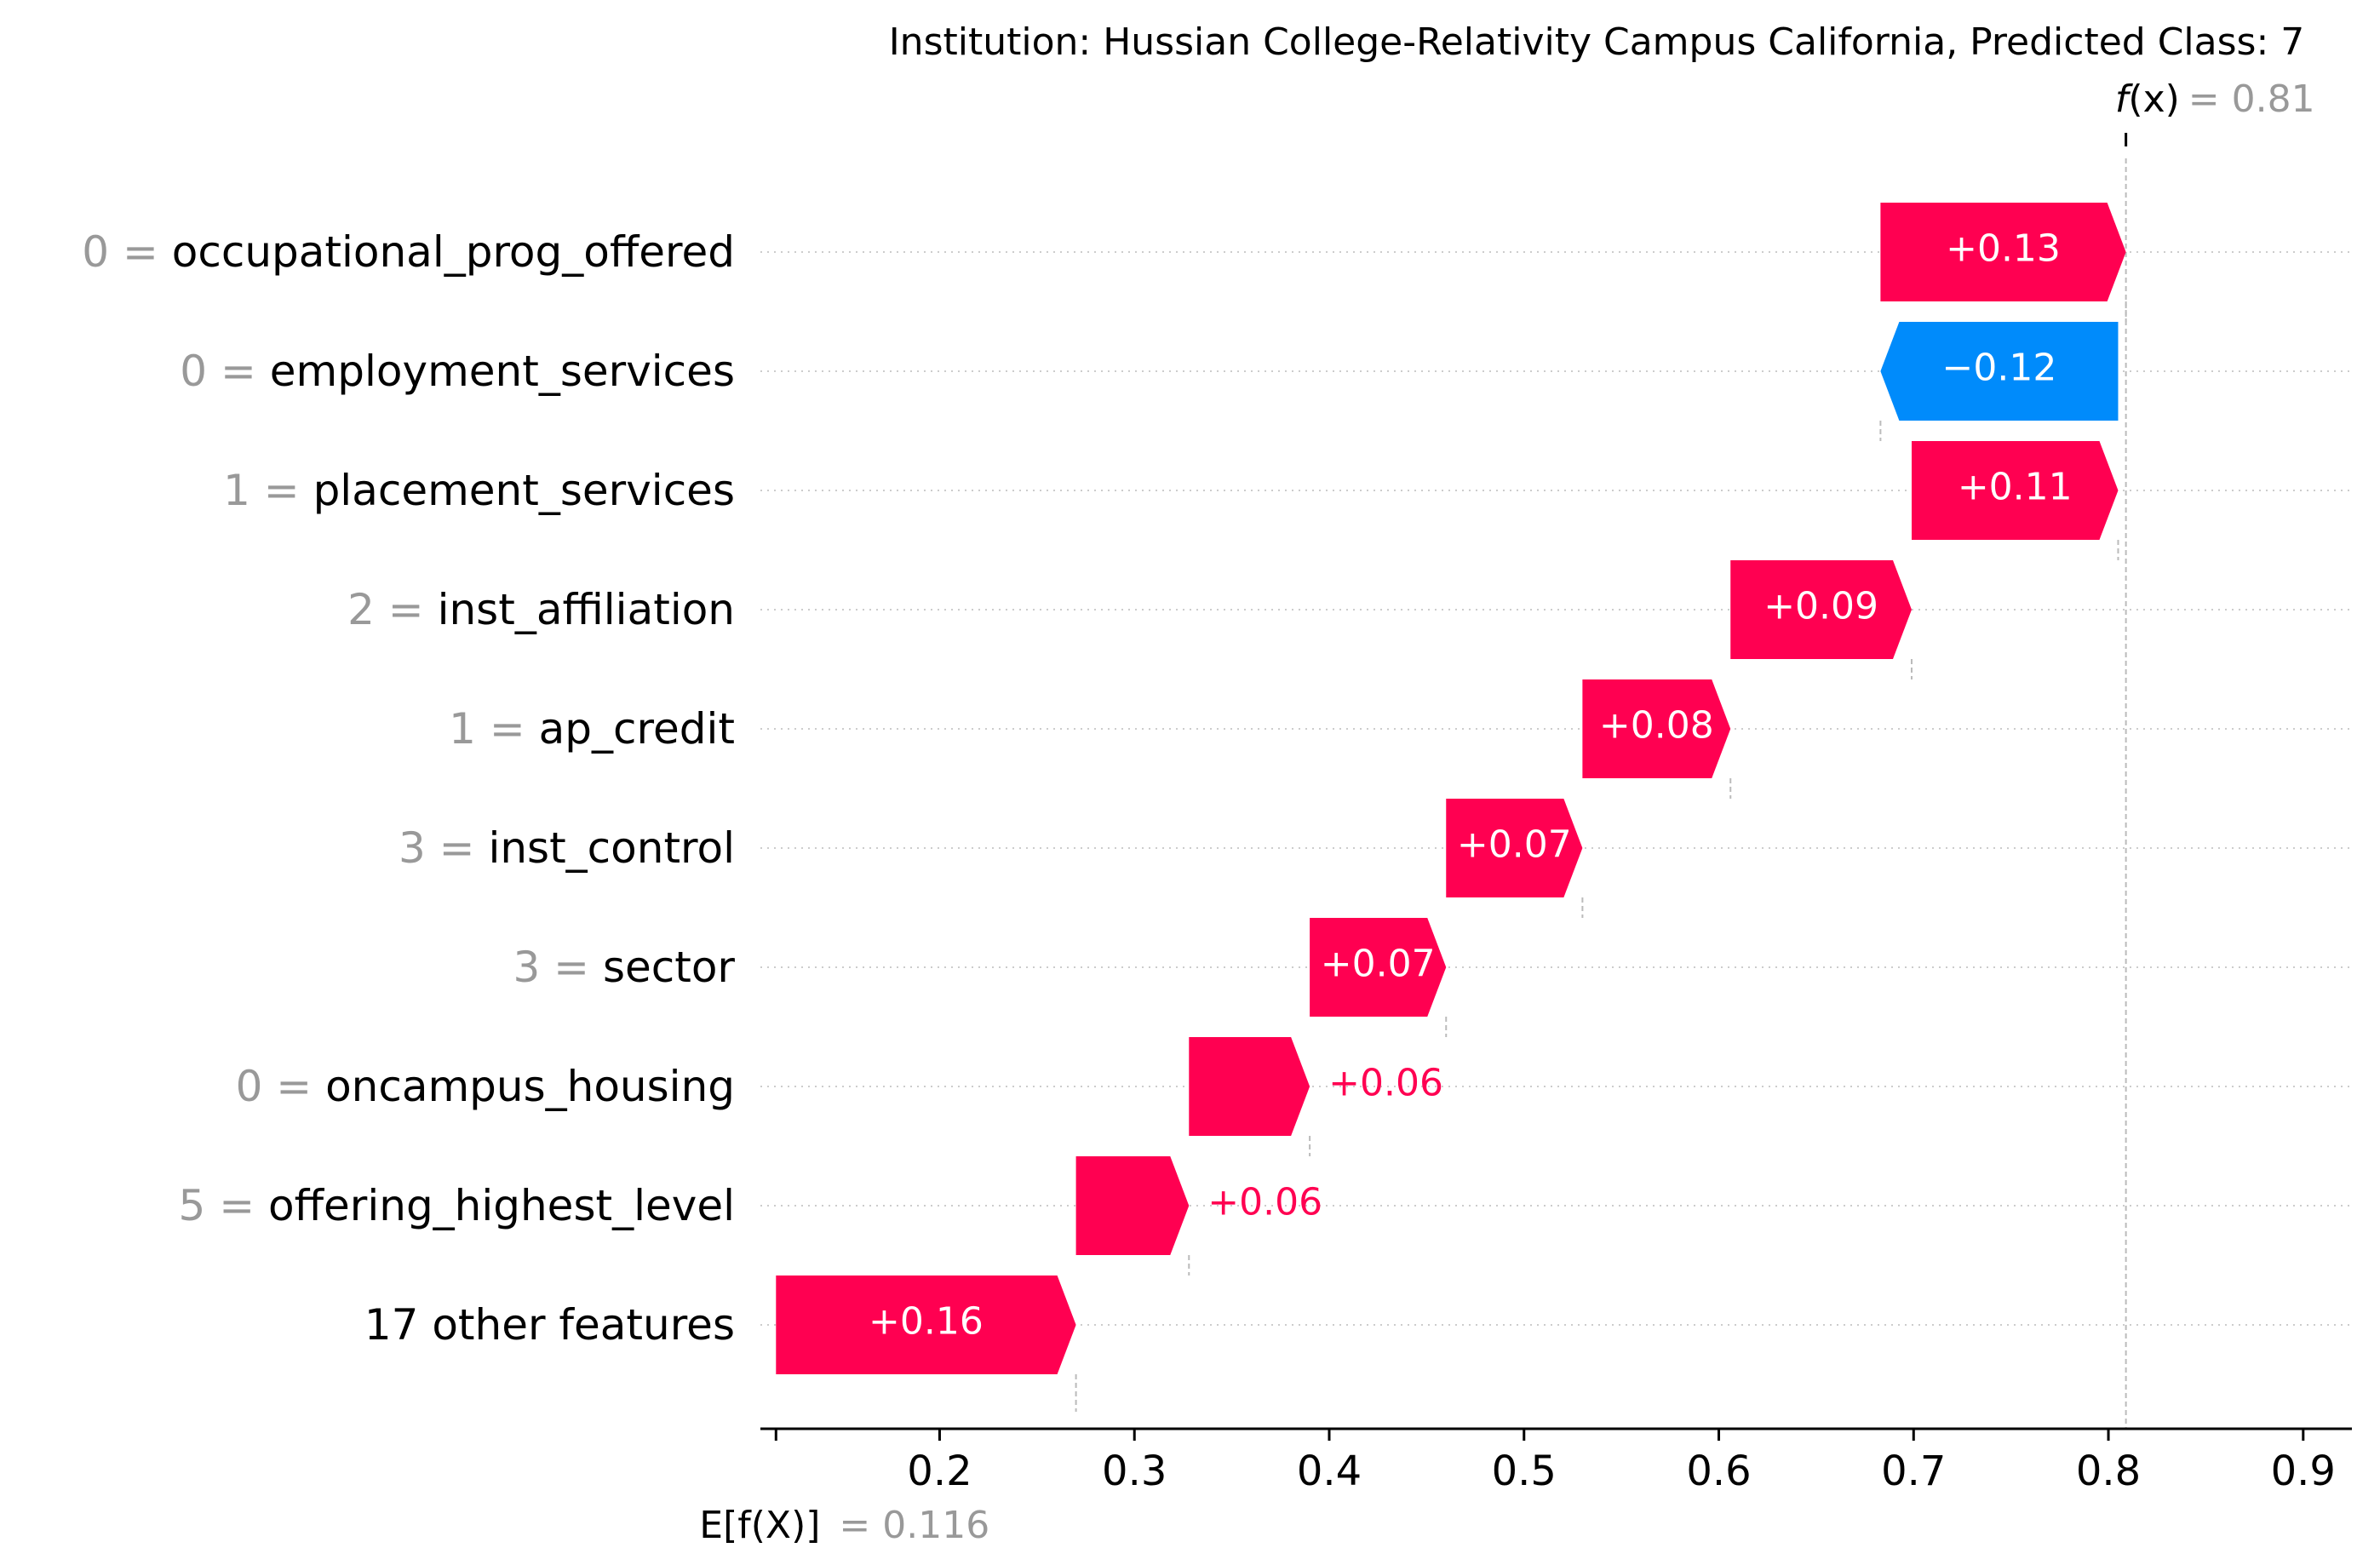  Describe the element at coordinates (939, 1471) in the screenshot. I see `x-tick-label: 0.2` at that location.